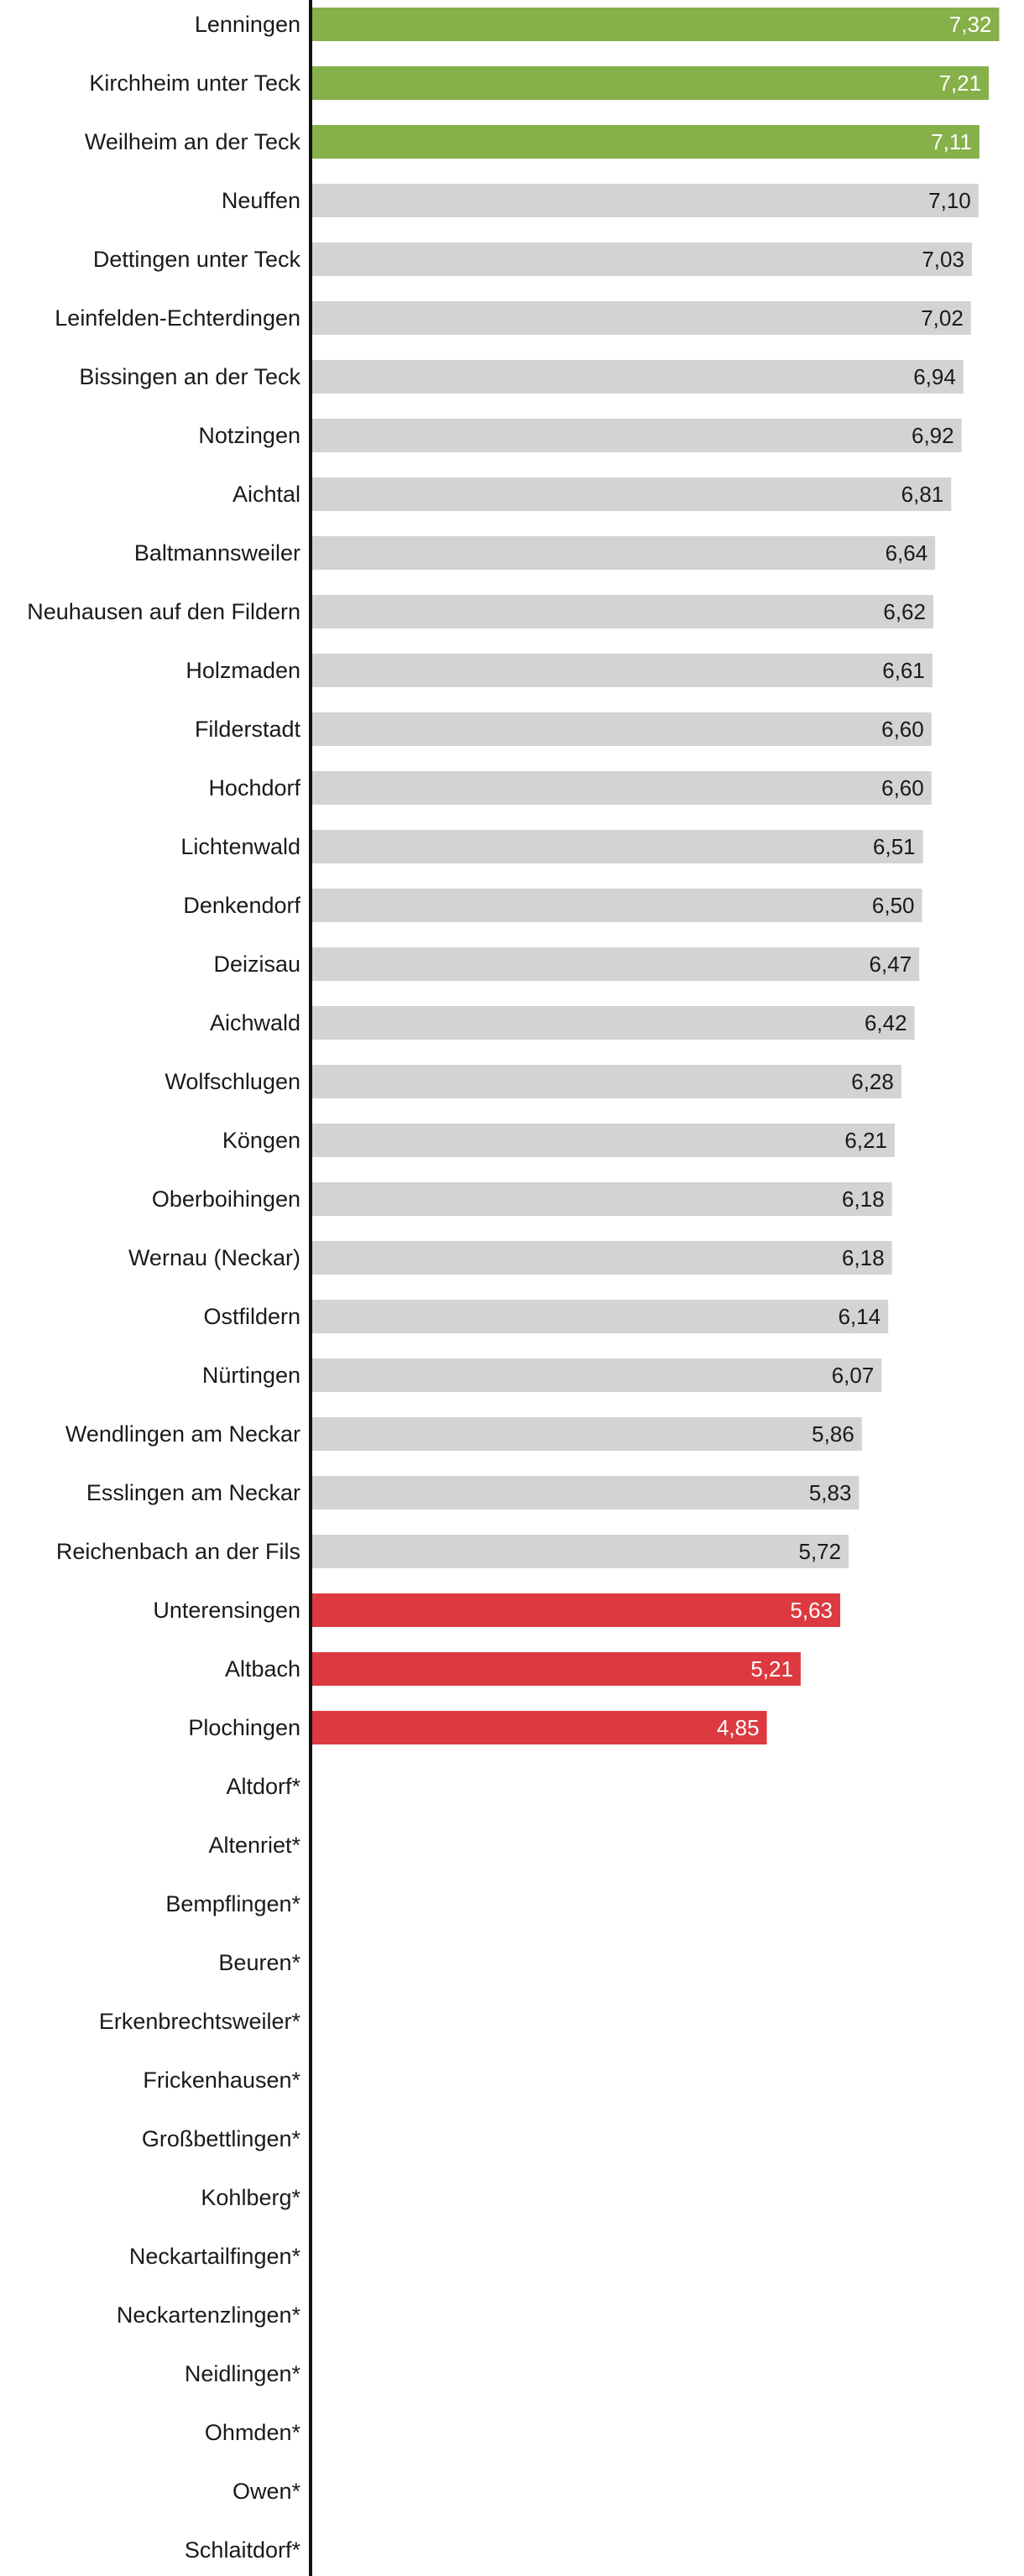  What do you see at coordinates (243, 2550) in the screenshot?
I see `category-label: Schlaitdorf*` at bounding box center [243, 2550].